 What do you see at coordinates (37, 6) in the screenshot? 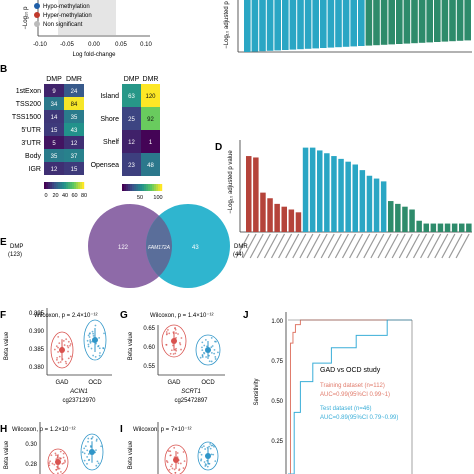
I see `legend-swatch-hypo` at bounding box center [37, 6].